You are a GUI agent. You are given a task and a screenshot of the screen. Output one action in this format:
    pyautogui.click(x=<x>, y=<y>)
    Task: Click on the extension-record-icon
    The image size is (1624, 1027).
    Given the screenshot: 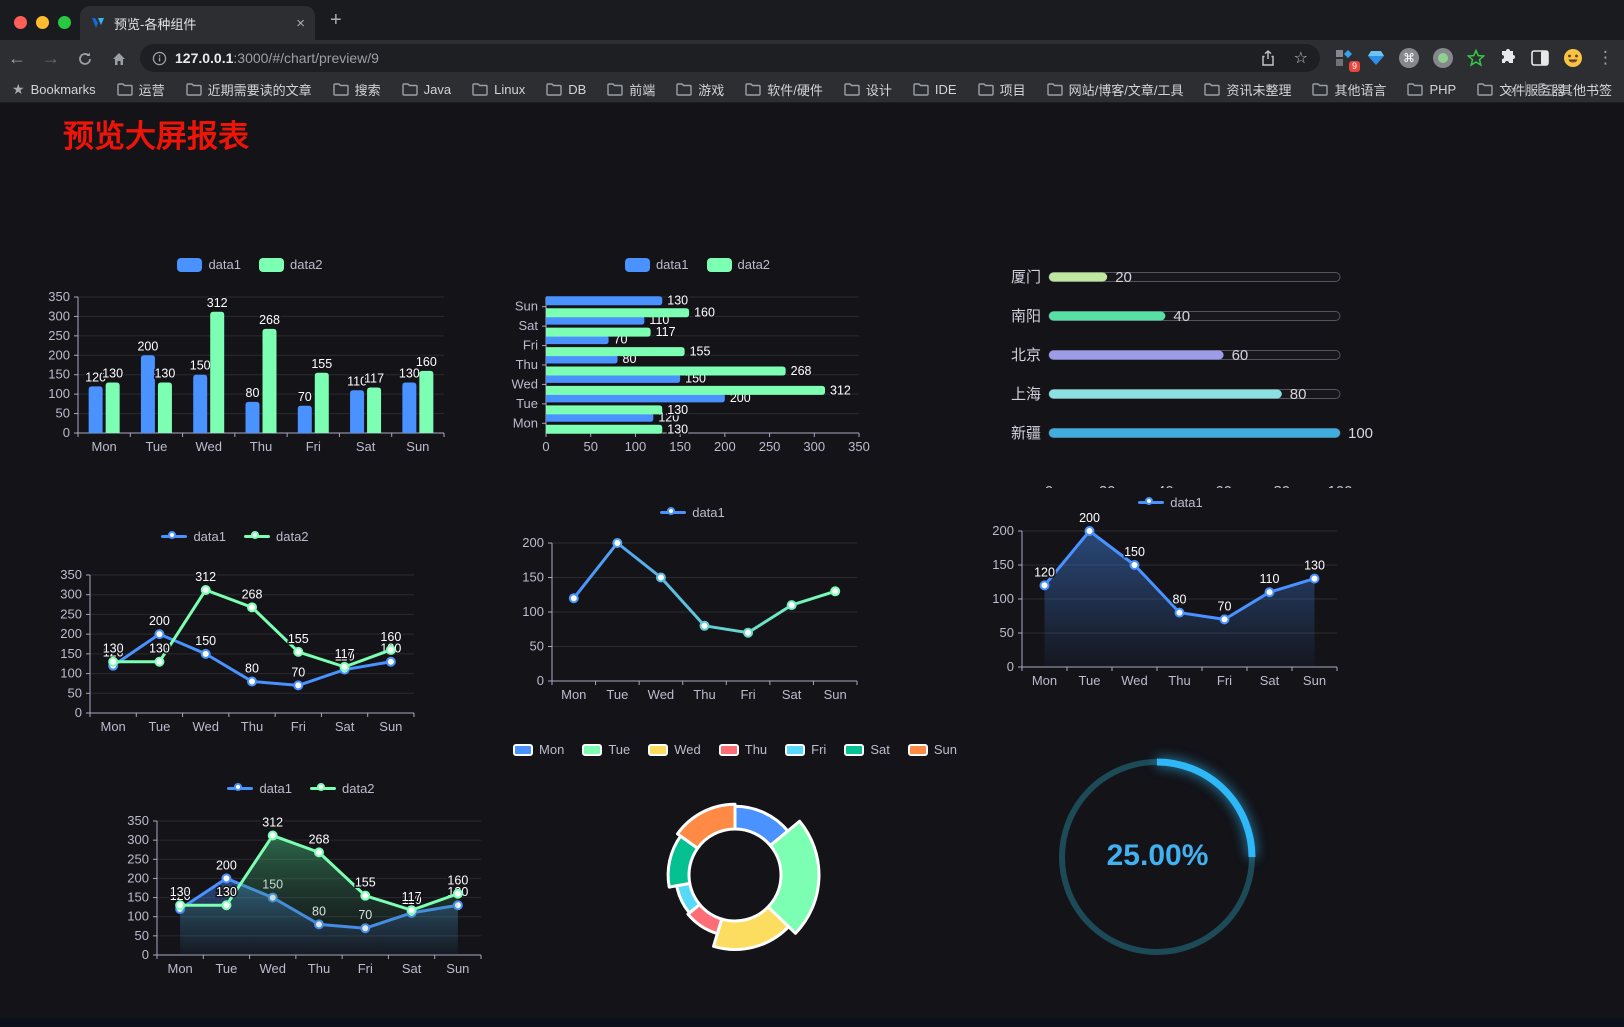 What is the action you would take?
    pyautogui.click(x=1443, y=58)
    